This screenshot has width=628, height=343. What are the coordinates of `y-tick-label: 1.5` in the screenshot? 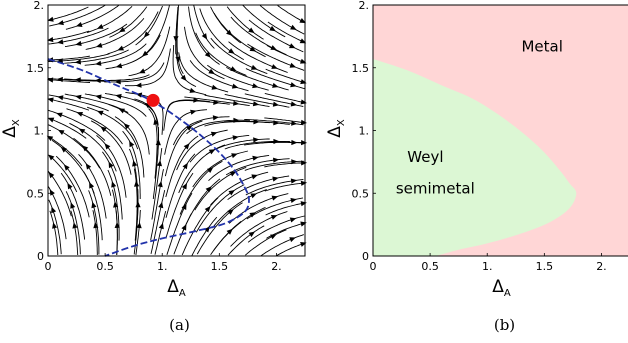 It's located at (361, 68).